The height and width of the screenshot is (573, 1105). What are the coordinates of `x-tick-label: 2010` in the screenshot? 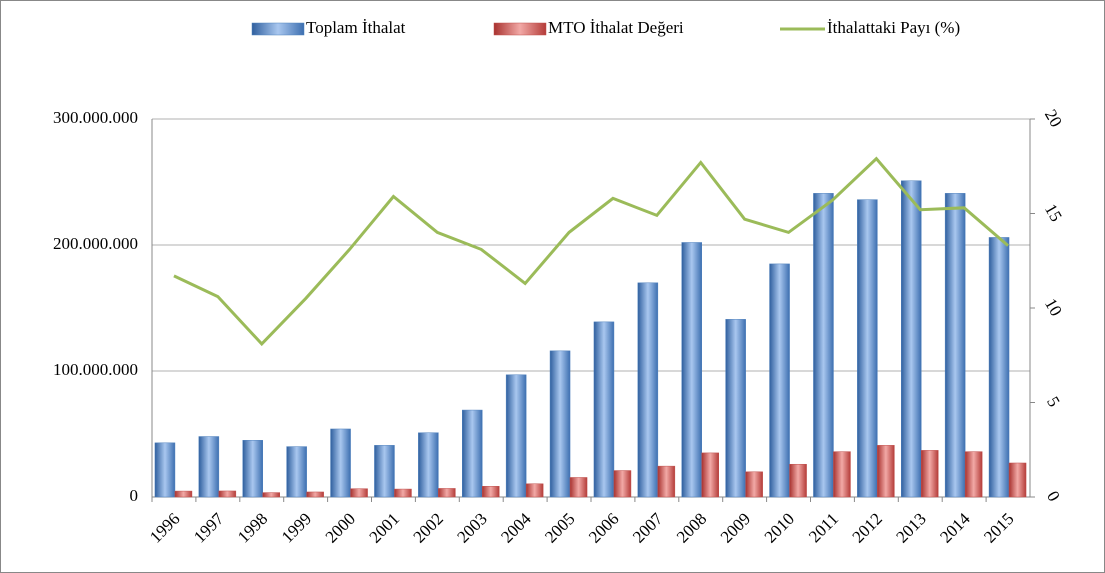 It's located at (779, 527).